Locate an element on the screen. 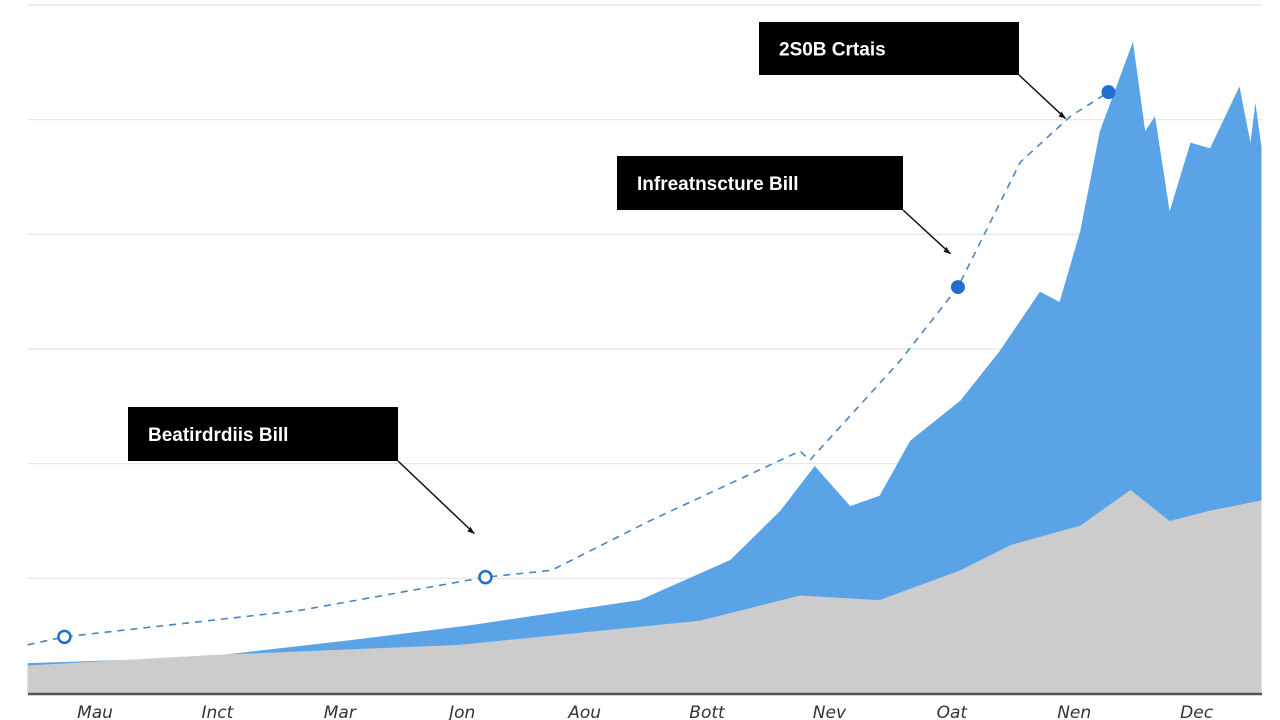 This screenshot has width=1280, height=720. x-tick-label: Oat is located at coordinates (953, 711).